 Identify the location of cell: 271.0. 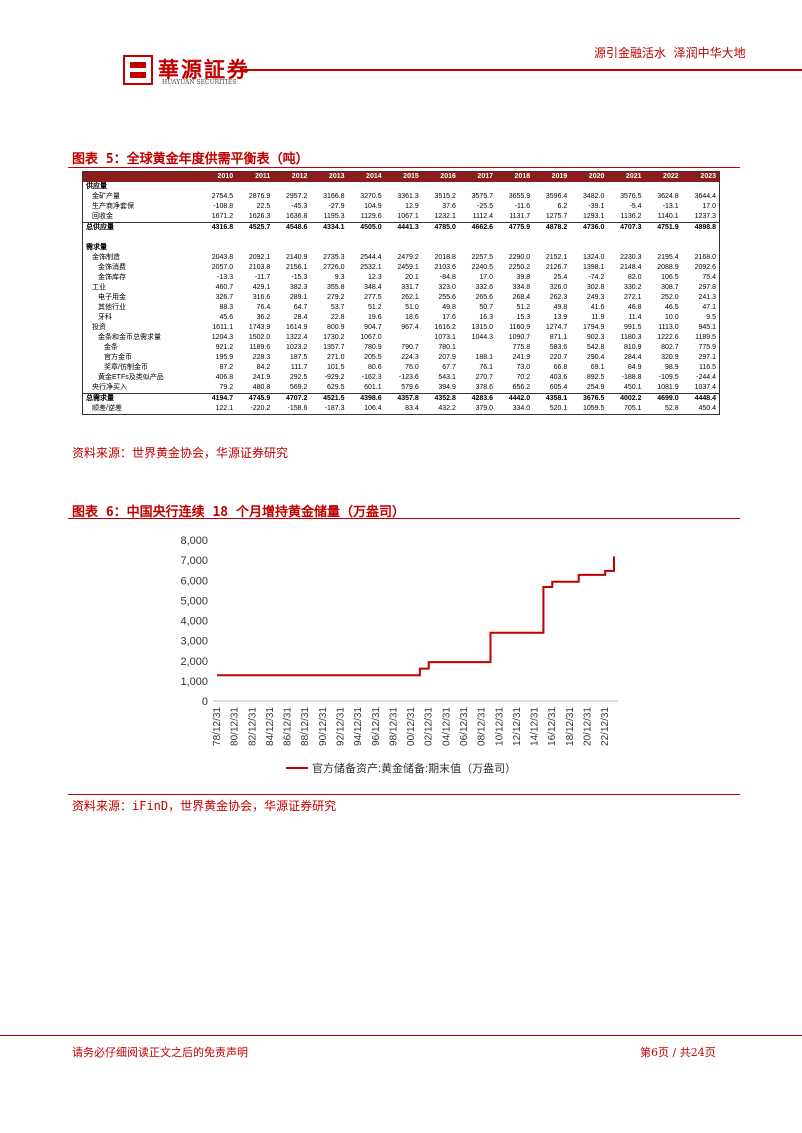
(335, 357).